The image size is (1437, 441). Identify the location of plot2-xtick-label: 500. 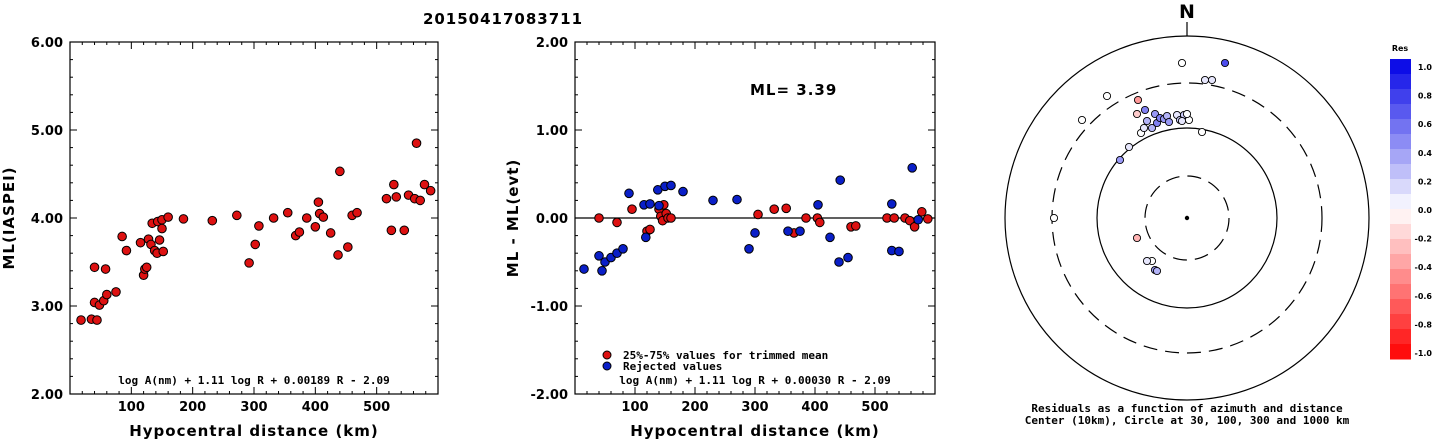
(874, 407).